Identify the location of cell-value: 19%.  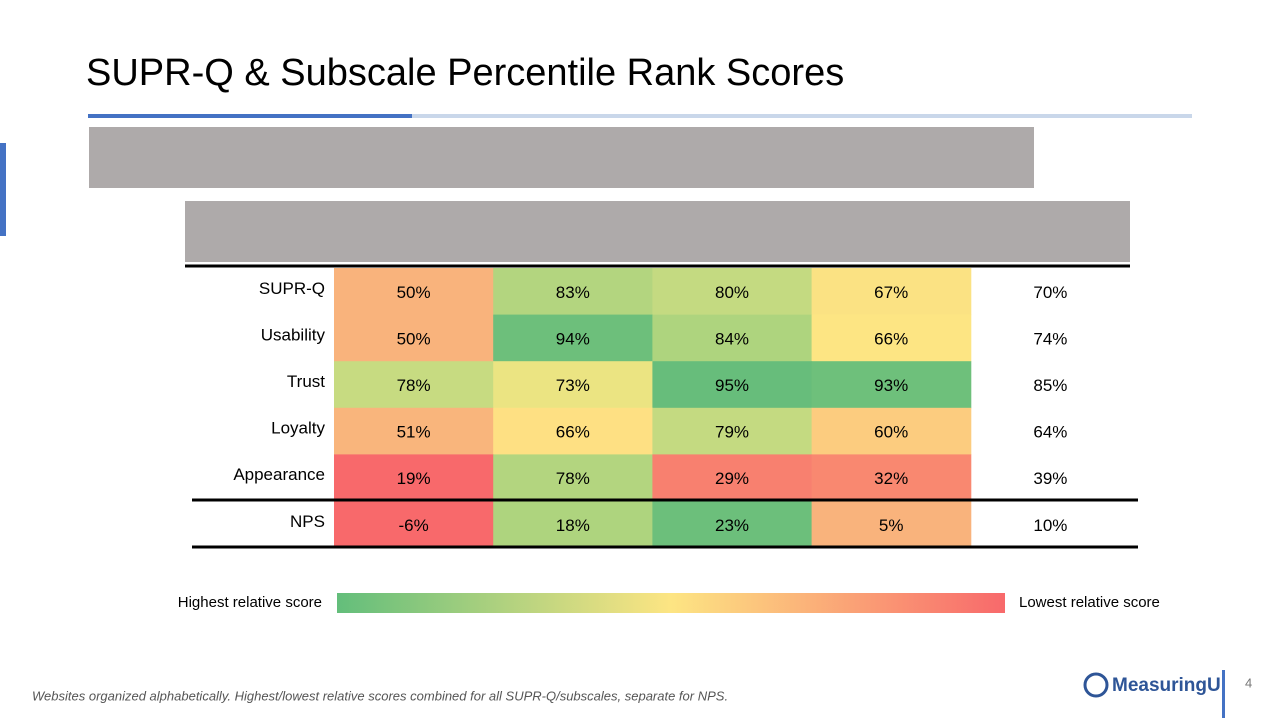
(414, 478).